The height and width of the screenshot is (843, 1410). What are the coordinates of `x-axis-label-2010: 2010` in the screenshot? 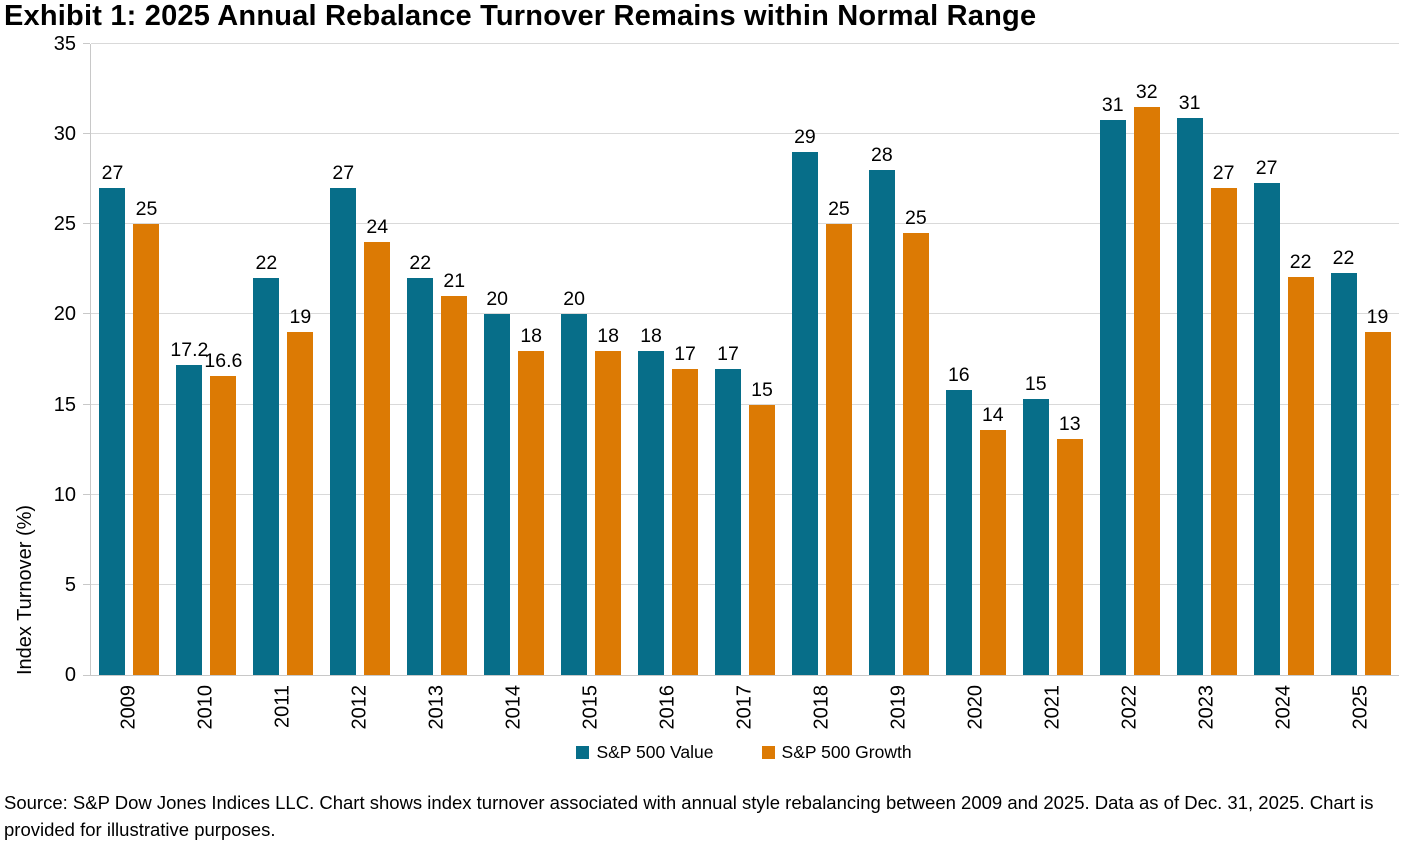 It's located at (205, 707).